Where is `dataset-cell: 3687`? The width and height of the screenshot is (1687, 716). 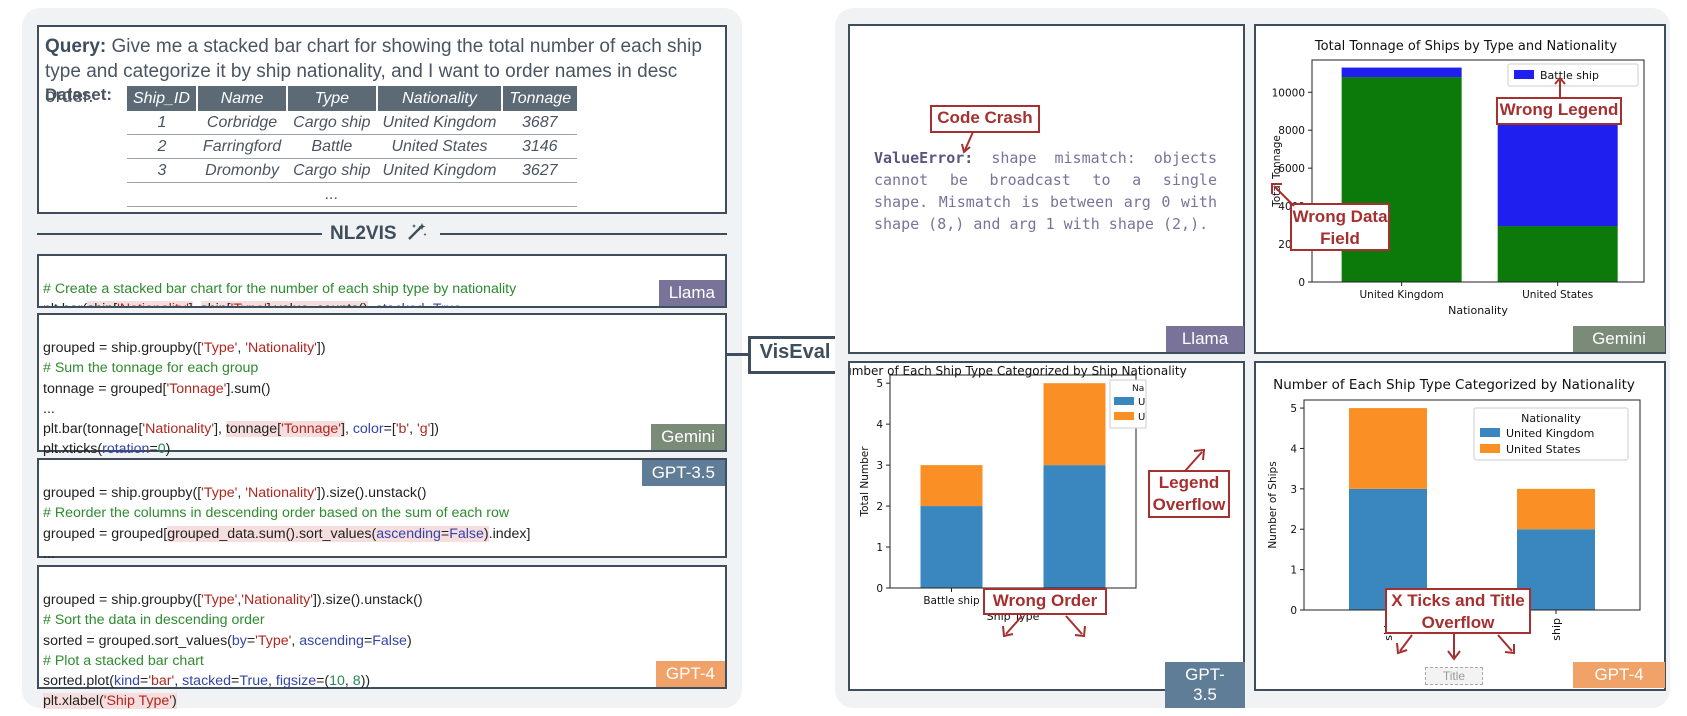
dataset-cell: 3687 is located at coordinates (540, 123).